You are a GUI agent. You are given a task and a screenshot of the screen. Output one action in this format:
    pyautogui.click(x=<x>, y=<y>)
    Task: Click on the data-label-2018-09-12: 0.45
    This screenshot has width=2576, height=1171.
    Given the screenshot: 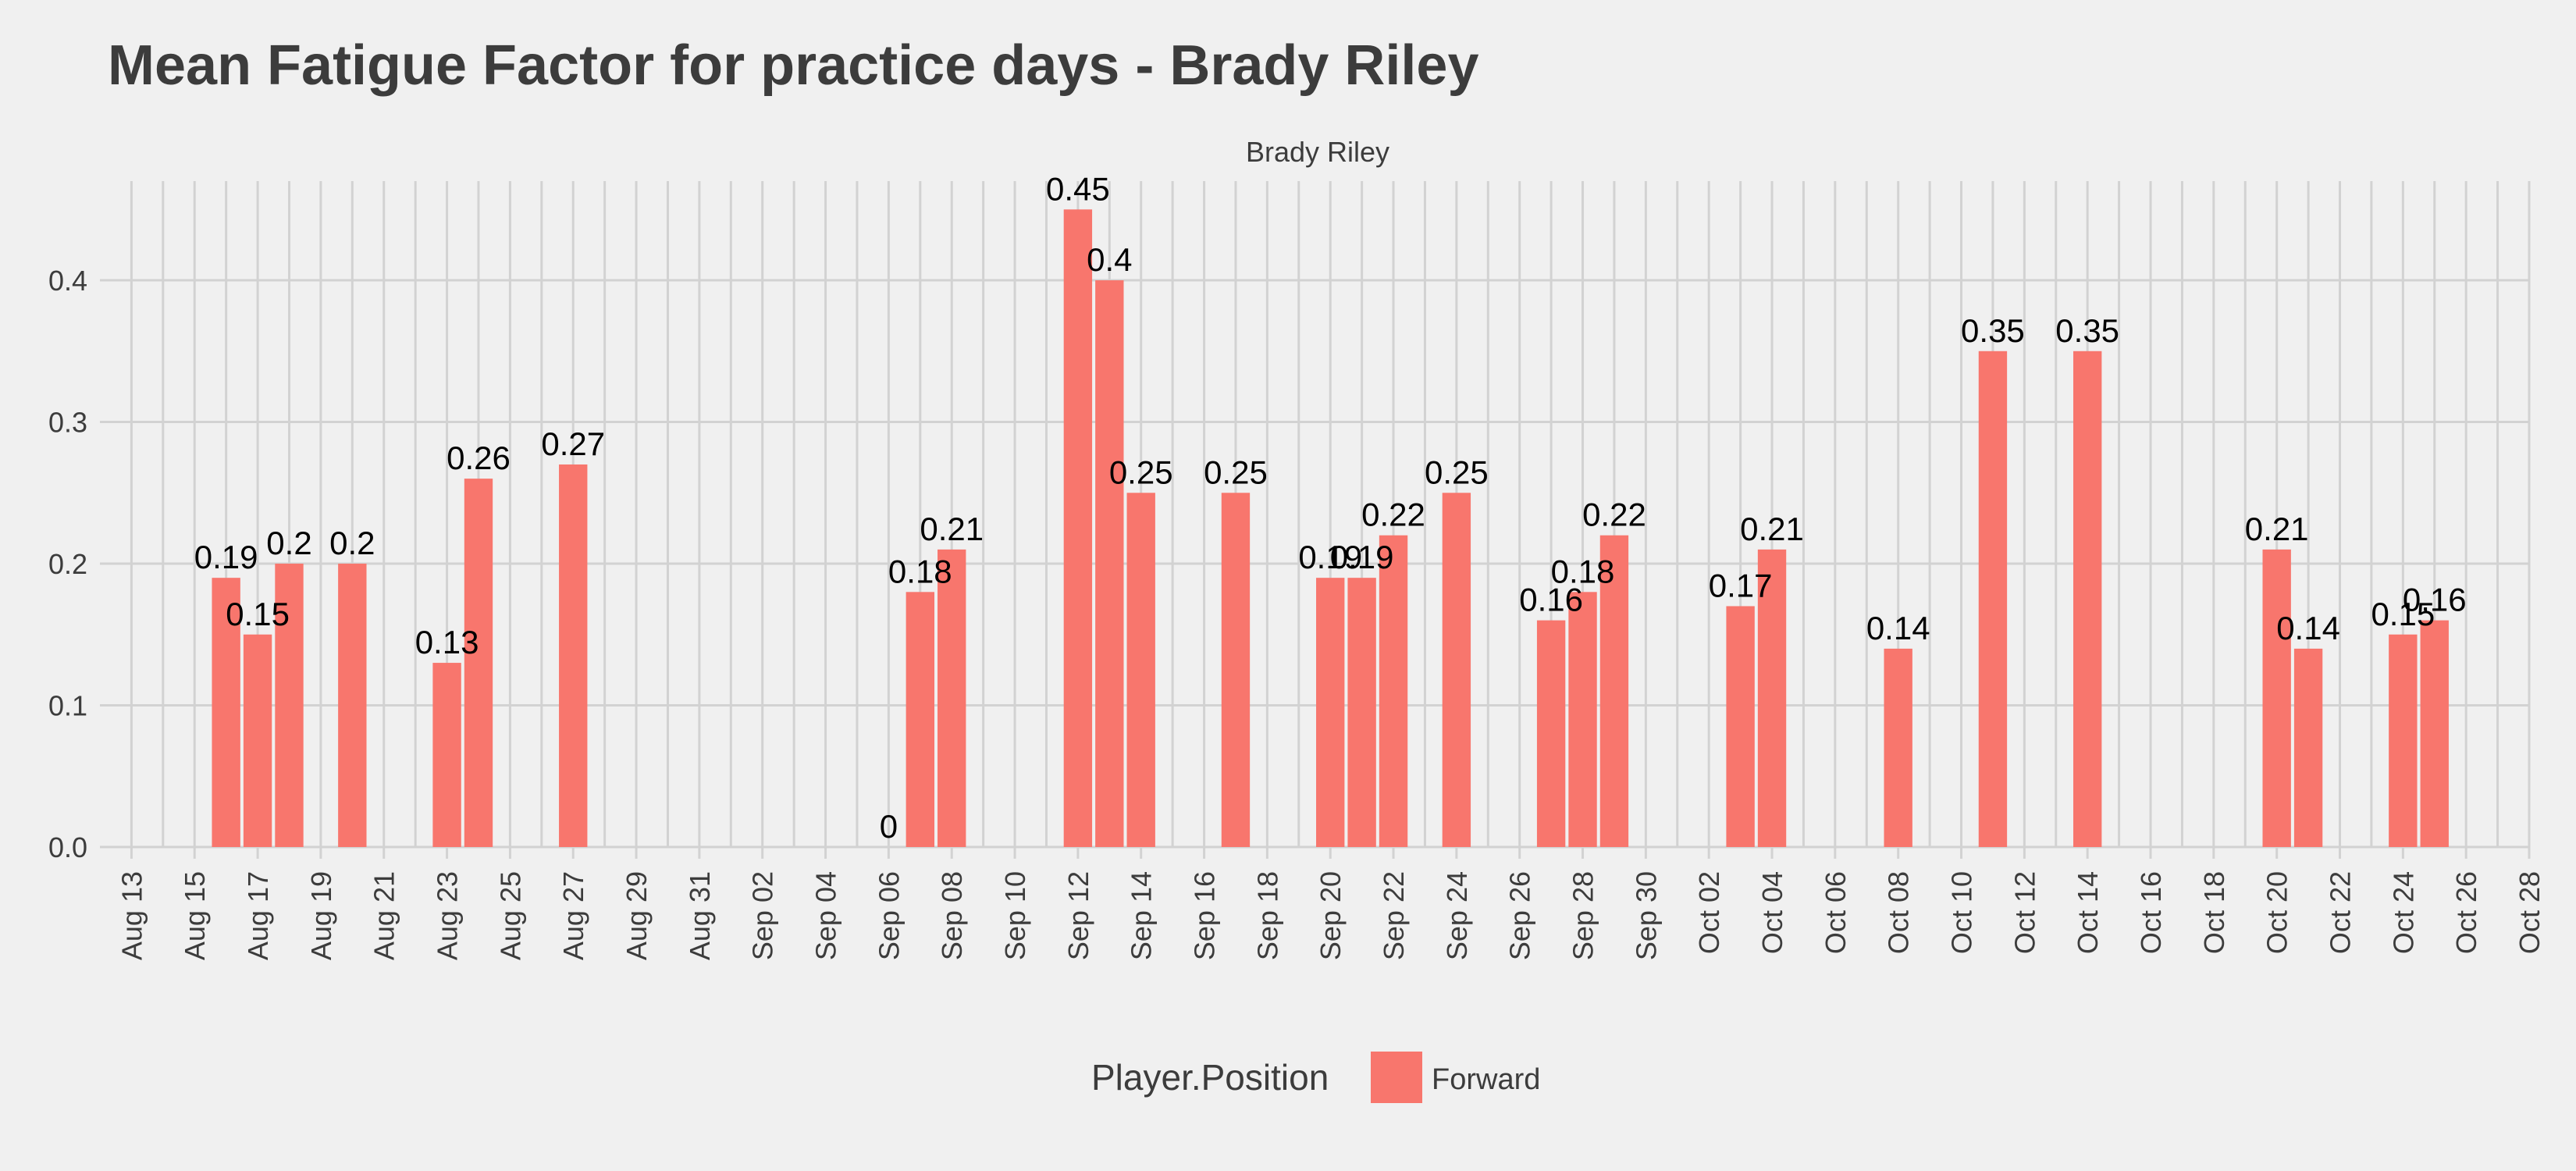 What is the action you would take?
    pyautogui.click(x=1078, y=188)
    